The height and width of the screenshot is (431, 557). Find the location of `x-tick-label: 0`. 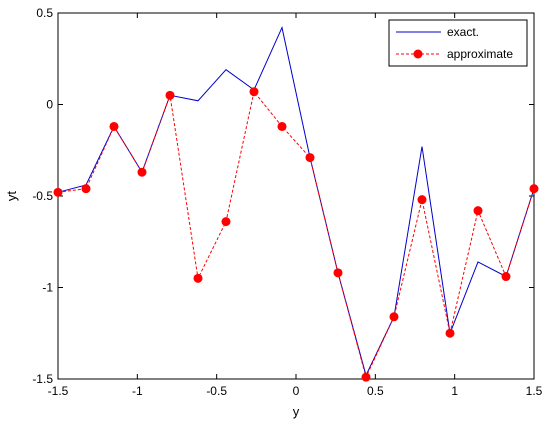

x-tick-label: 0 is located at coordinates (296, 391).